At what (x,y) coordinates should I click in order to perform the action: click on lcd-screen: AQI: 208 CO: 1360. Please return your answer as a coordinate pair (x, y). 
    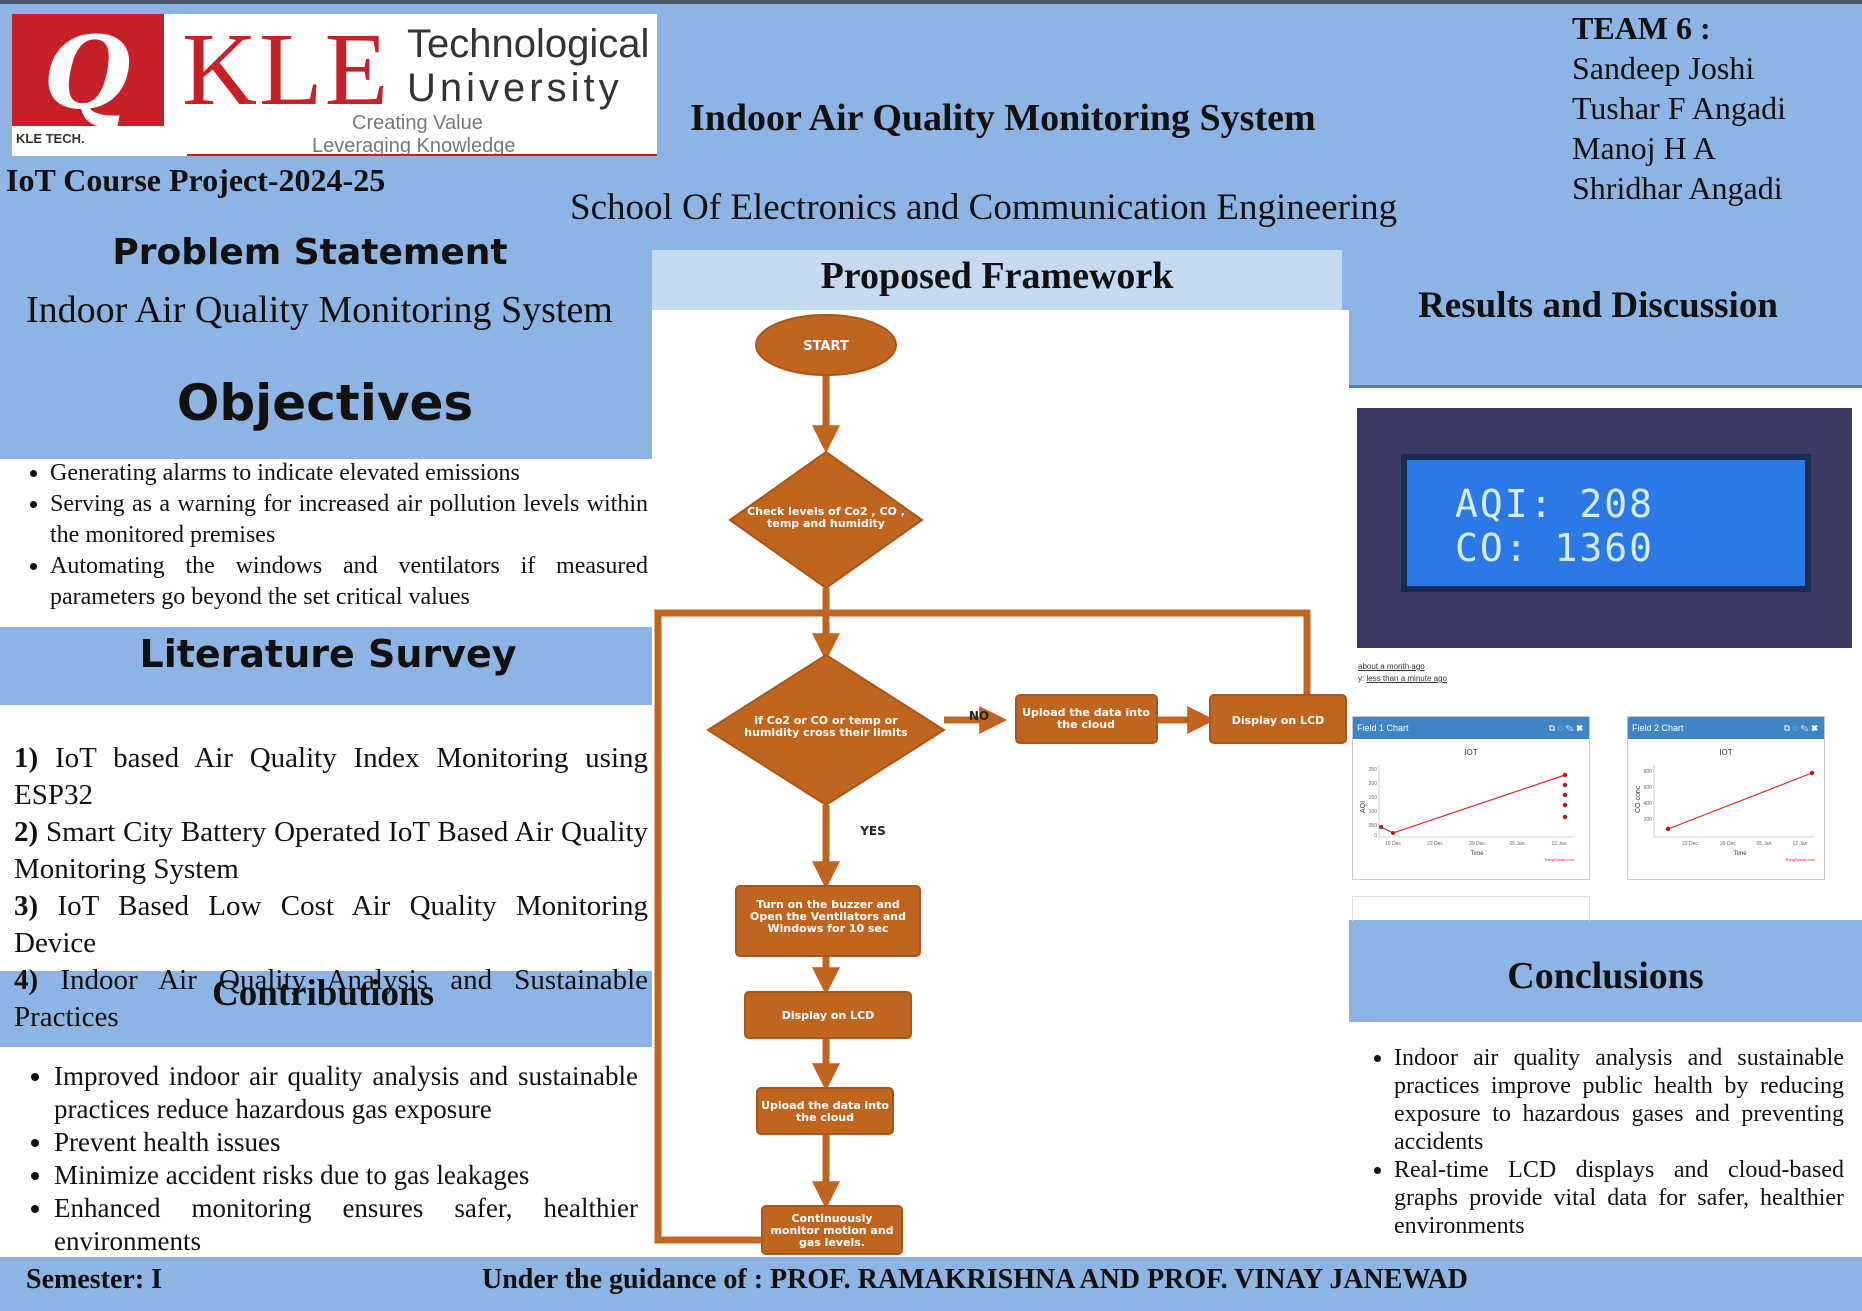
    Looking at the image, I should click on (1606, 523).